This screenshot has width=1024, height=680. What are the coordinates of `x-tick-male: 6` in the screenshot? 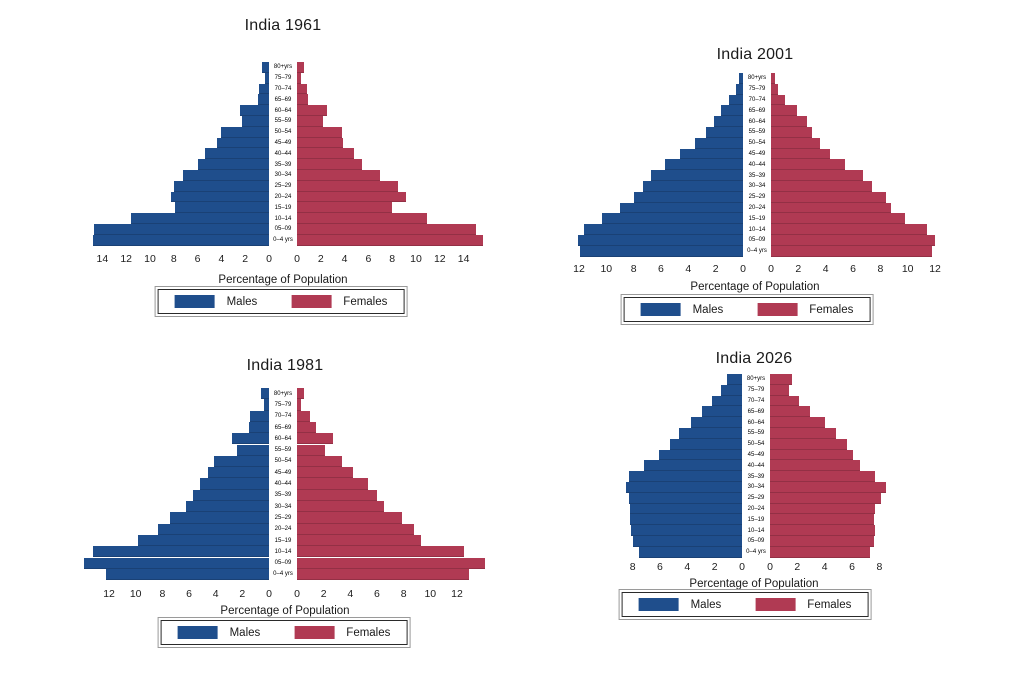 It's located at (661, 269).